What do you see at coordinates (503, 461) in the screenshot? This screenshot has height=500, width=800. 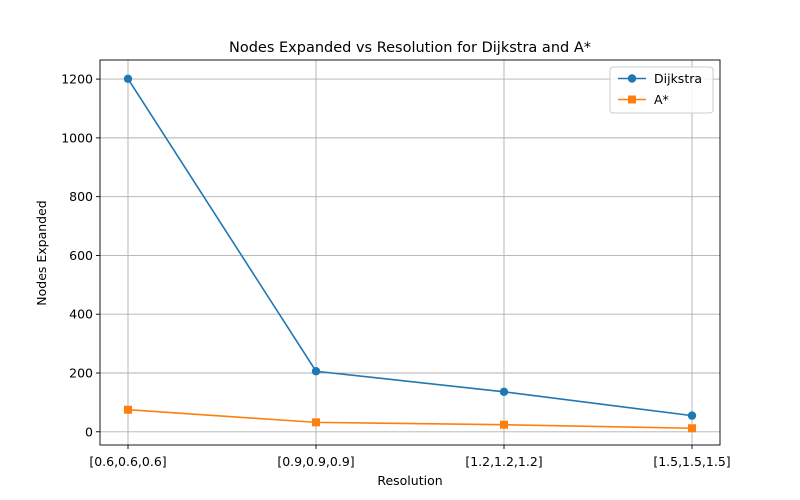 I see `x-tick-label: [1.2,1.2,1.2]` at bounding box center [503, 461].